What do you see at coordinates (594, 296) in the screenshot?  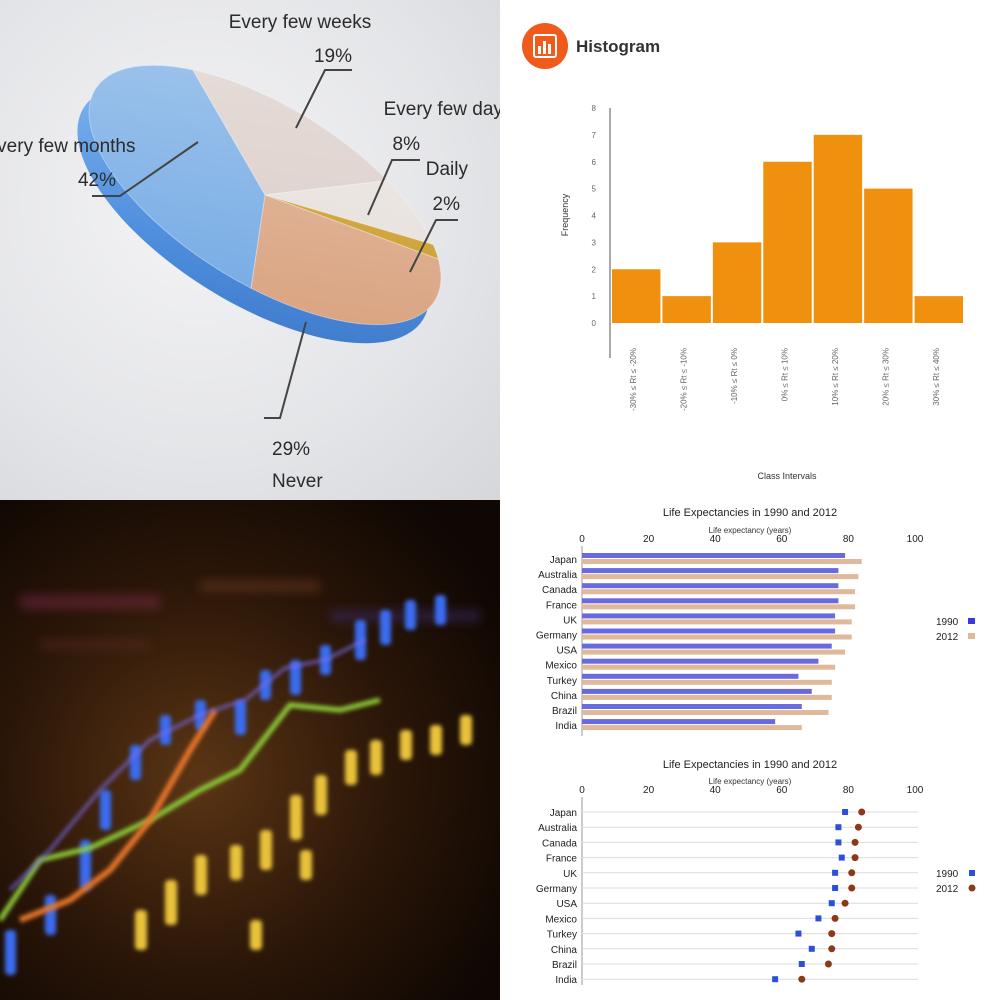 I see `y-tick-label: 1` at bounding box center [594, 296].